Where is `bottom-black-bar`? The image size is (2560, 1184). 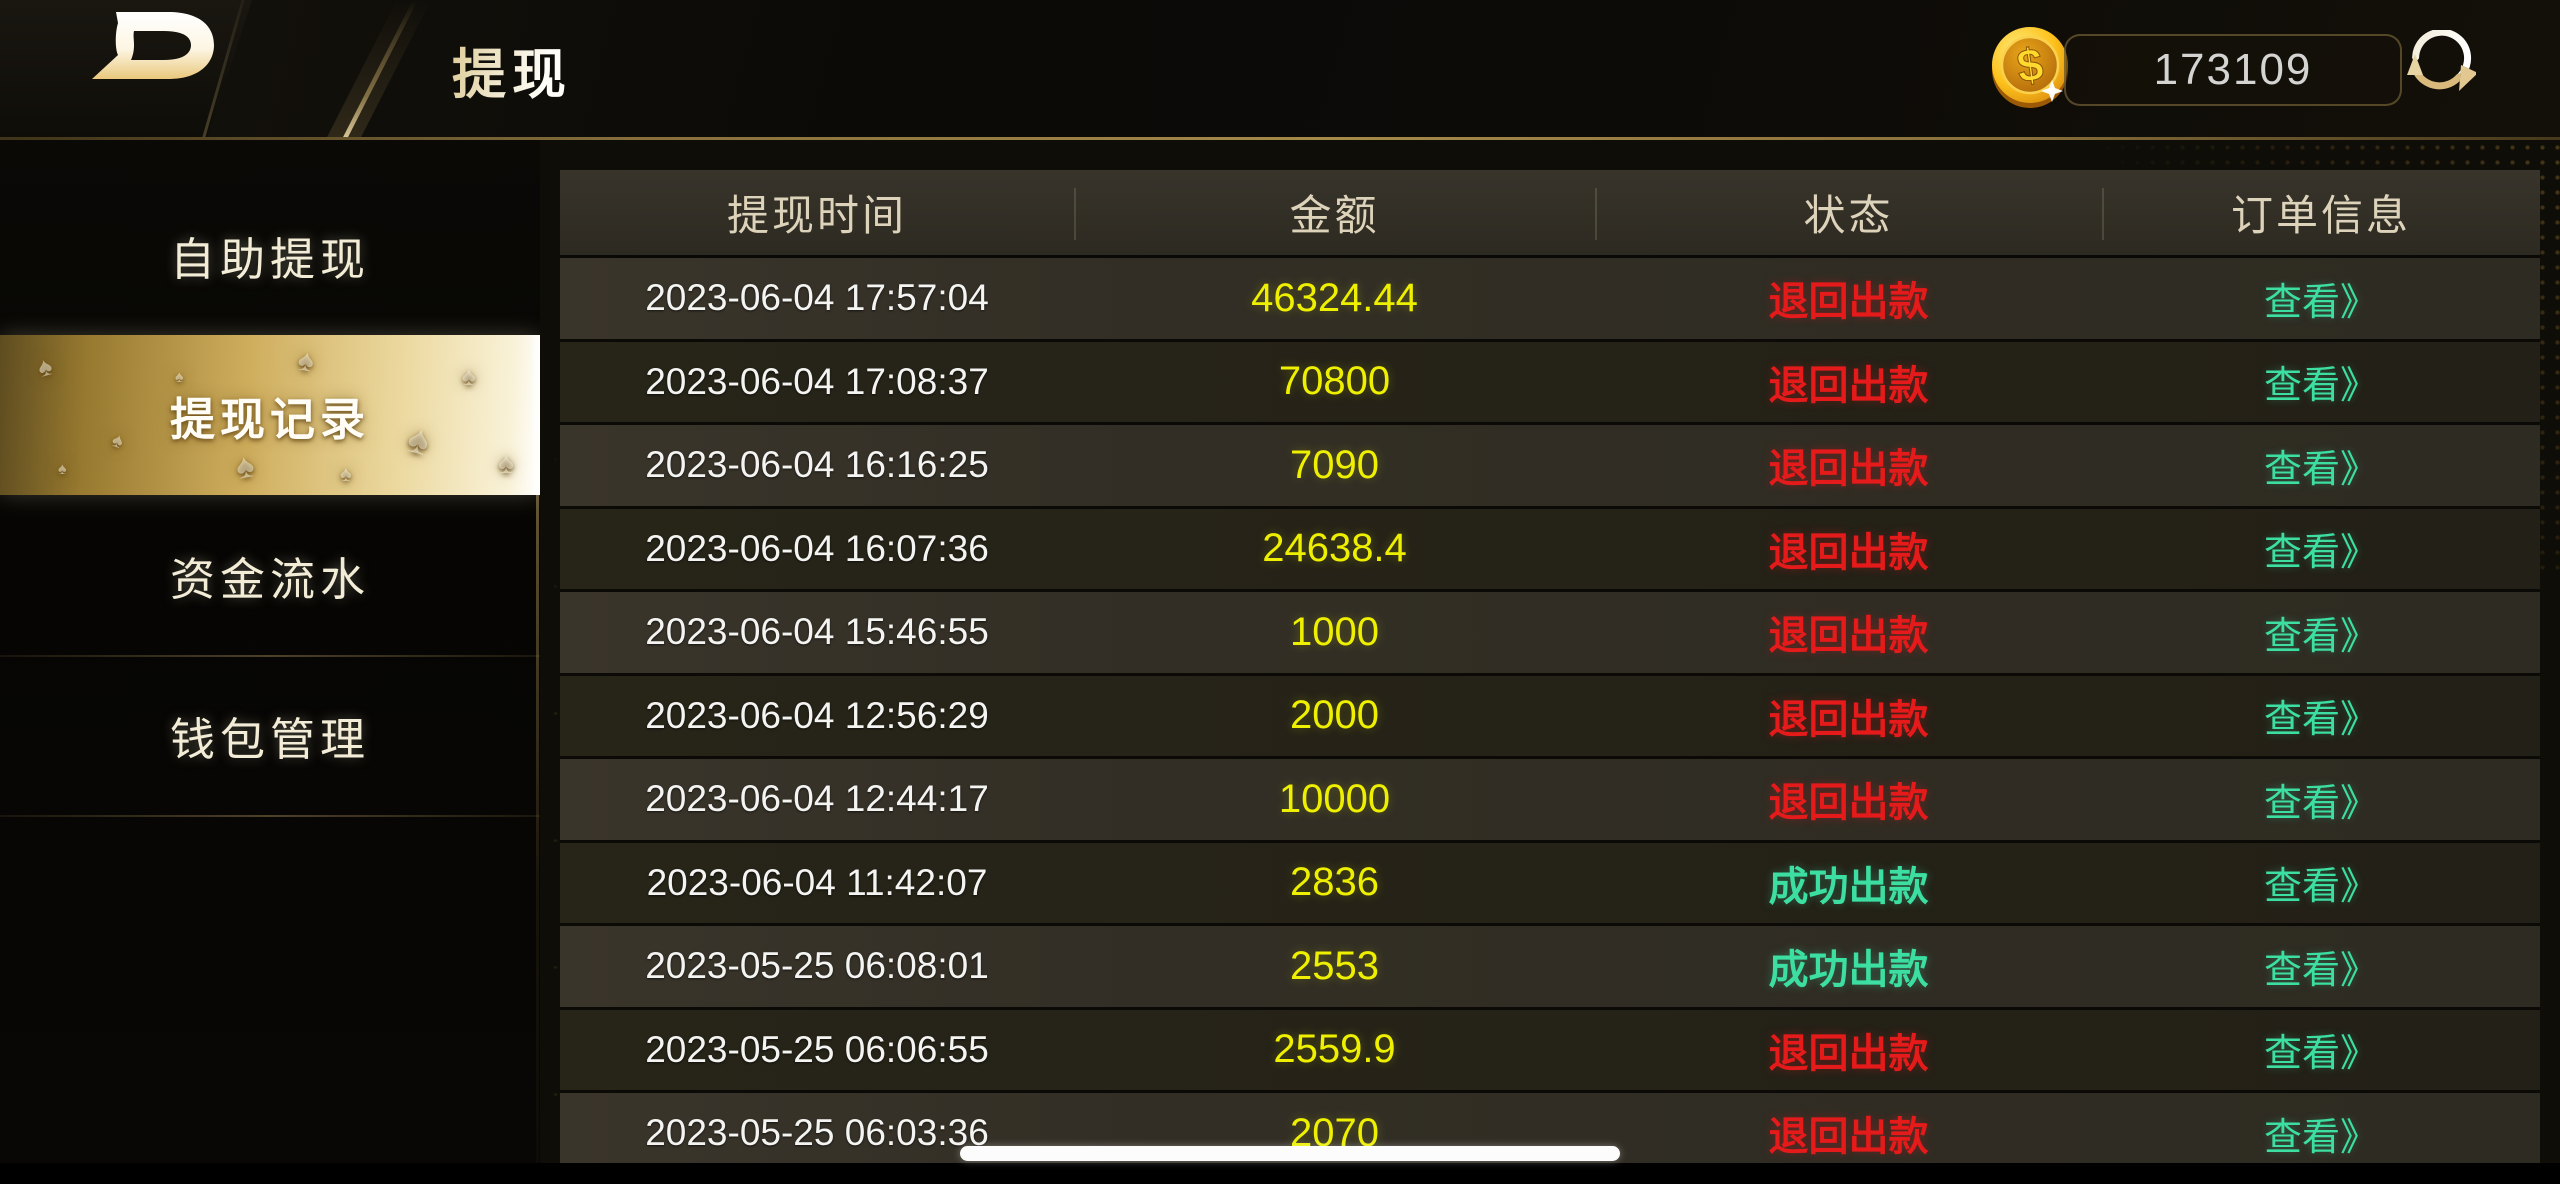 bottom-black-bar is located at coordinates (1280, 1173).